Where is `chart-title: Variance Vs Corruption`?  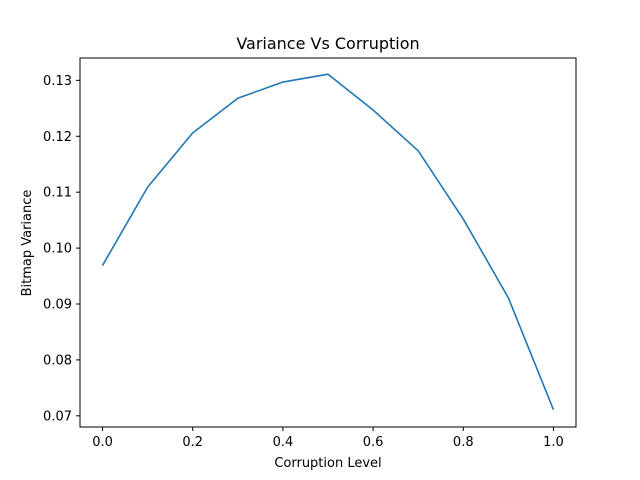
chart-title: Variance Vs Corruption is located at coordinates (327, 43).